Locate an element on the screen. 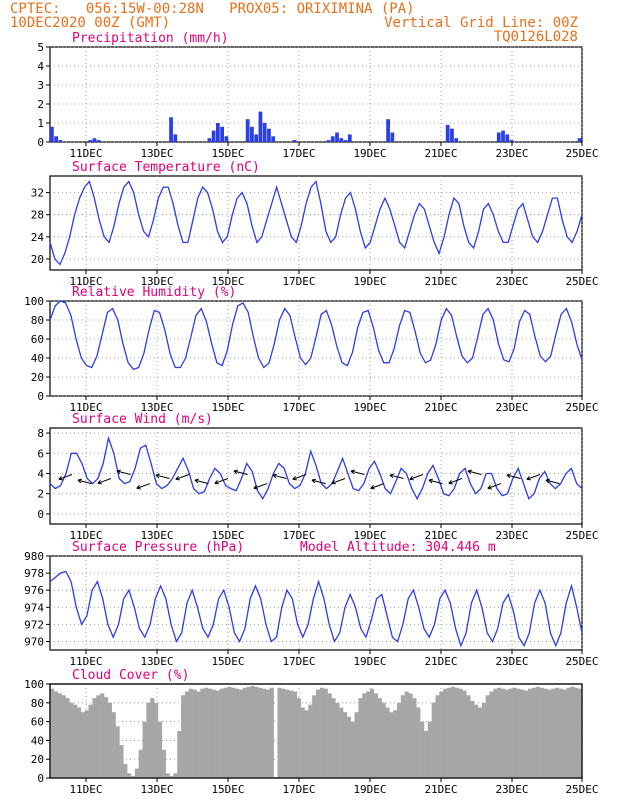 This screenshot has height=800, width=618. wind-arrows is located at coordinates (309, 479).